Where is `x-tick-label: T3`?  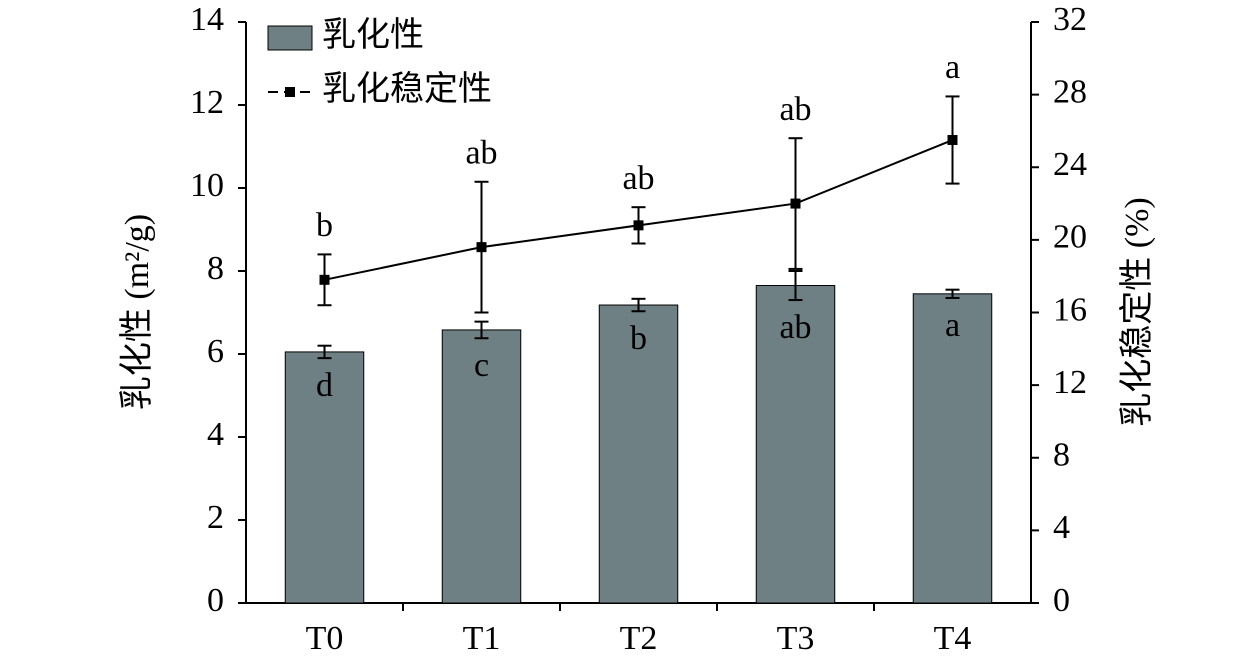 x-tick-label: T3 is located at coordinates (796, 638).